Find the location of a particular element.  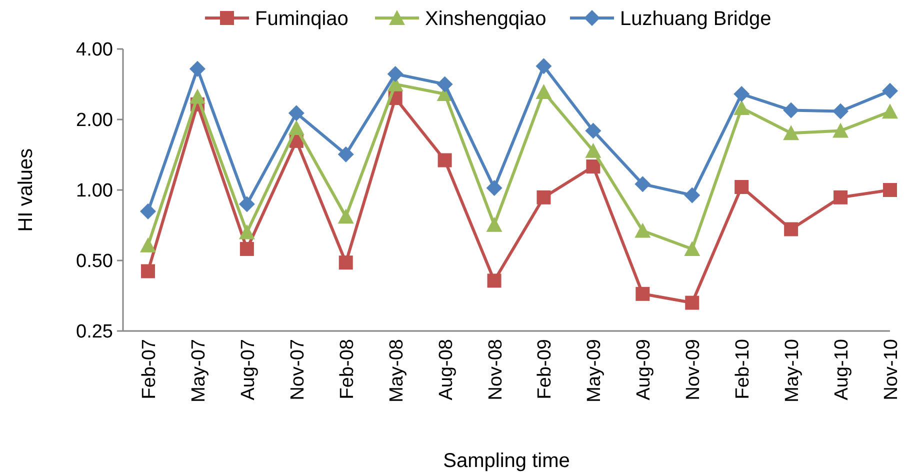

legend-label: Fuminqiao is located at coordinates (301, 19).